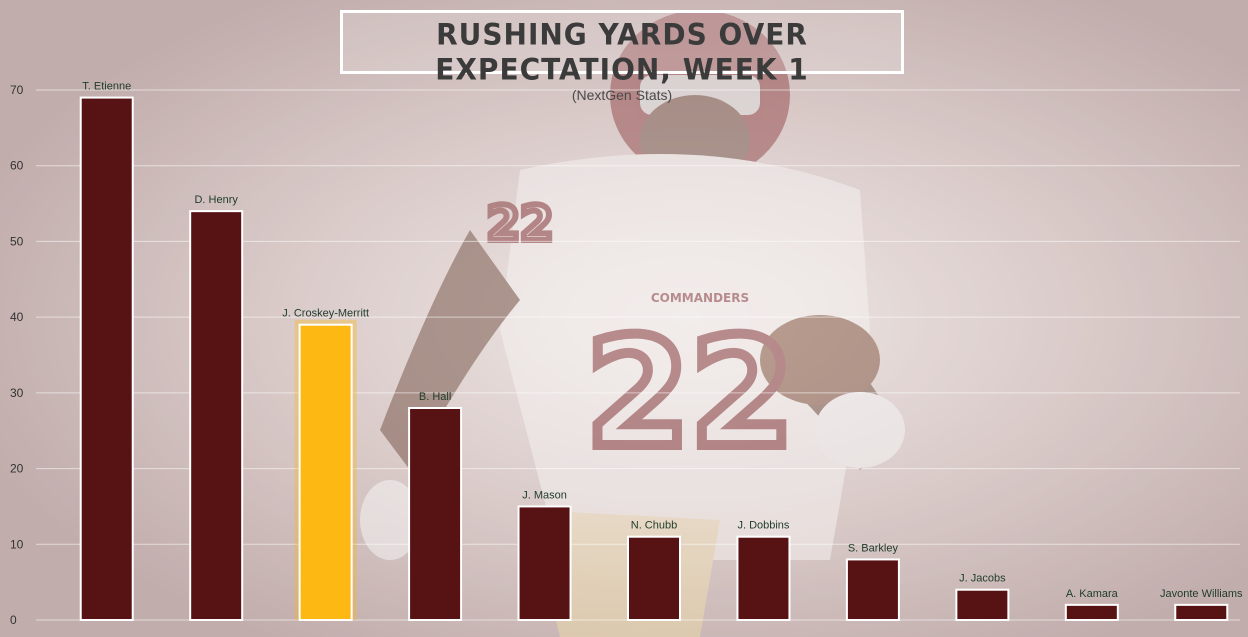 Image resolution: width=1248 pixels, height=637 pixels. I want to click on bar-label: J. Croskey-Merritt, so click(325, 314).